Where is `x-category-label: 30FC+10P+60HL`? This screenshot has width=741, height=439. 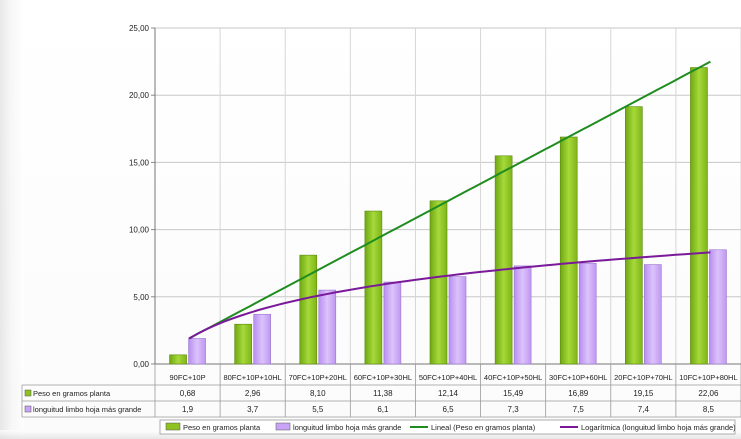
x-category-label: 30FC+10P+60HL is located at coordinates (578, 377).